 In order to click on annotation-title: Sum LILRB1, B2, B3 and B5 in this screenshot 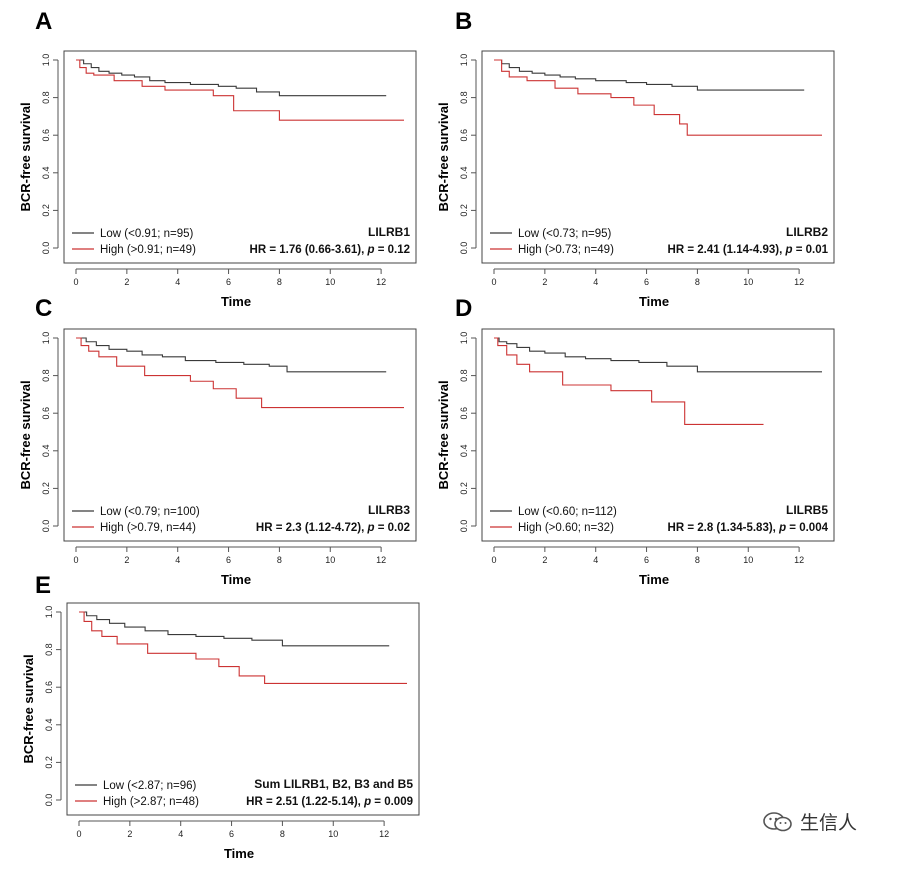, I will do `click(333, 784)`.